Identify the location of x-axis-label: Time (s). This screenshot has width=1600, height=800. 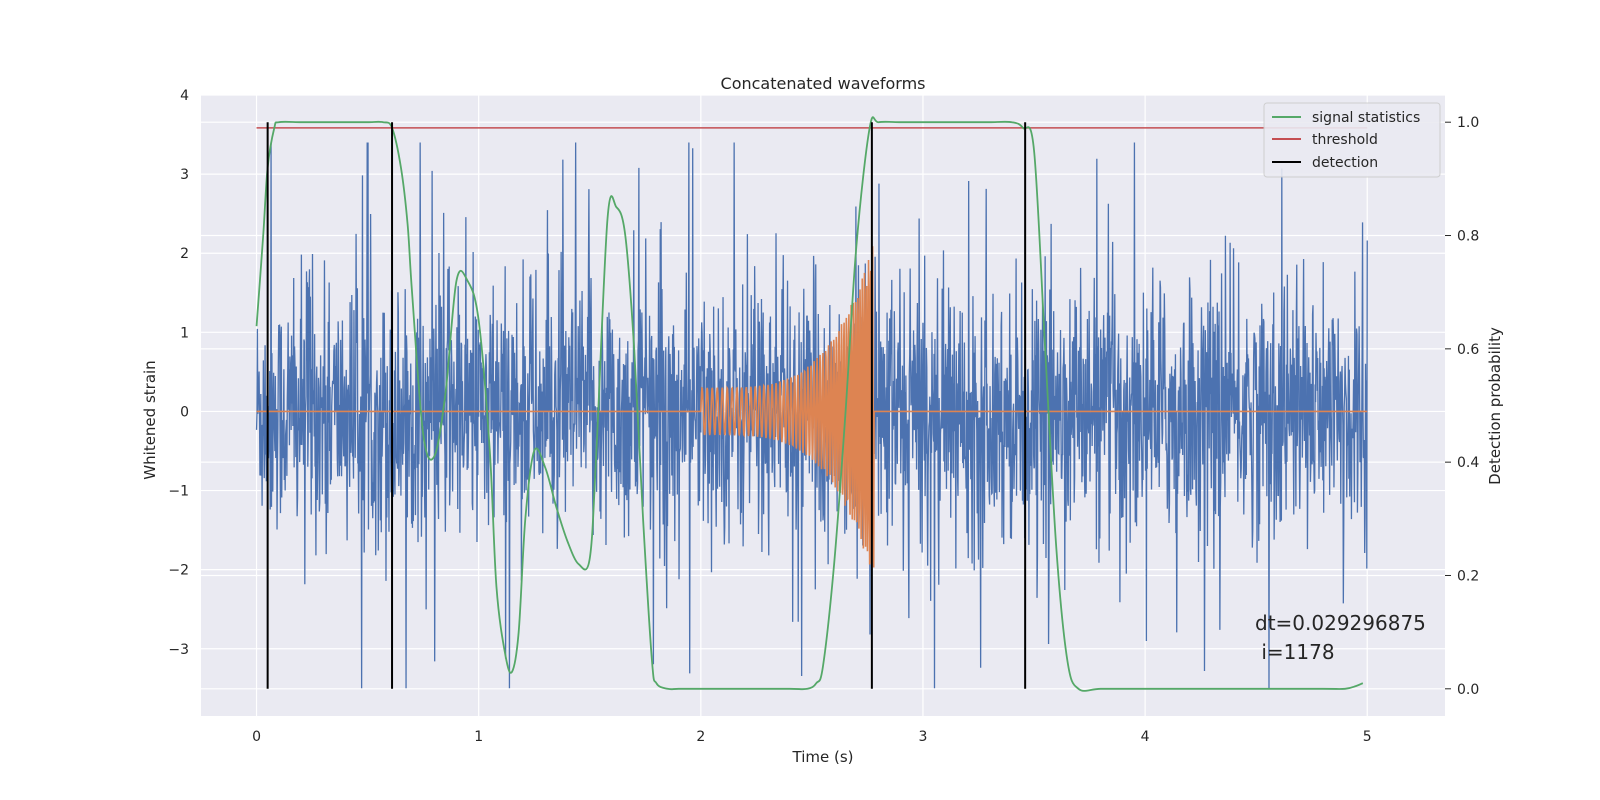
(823, 757).